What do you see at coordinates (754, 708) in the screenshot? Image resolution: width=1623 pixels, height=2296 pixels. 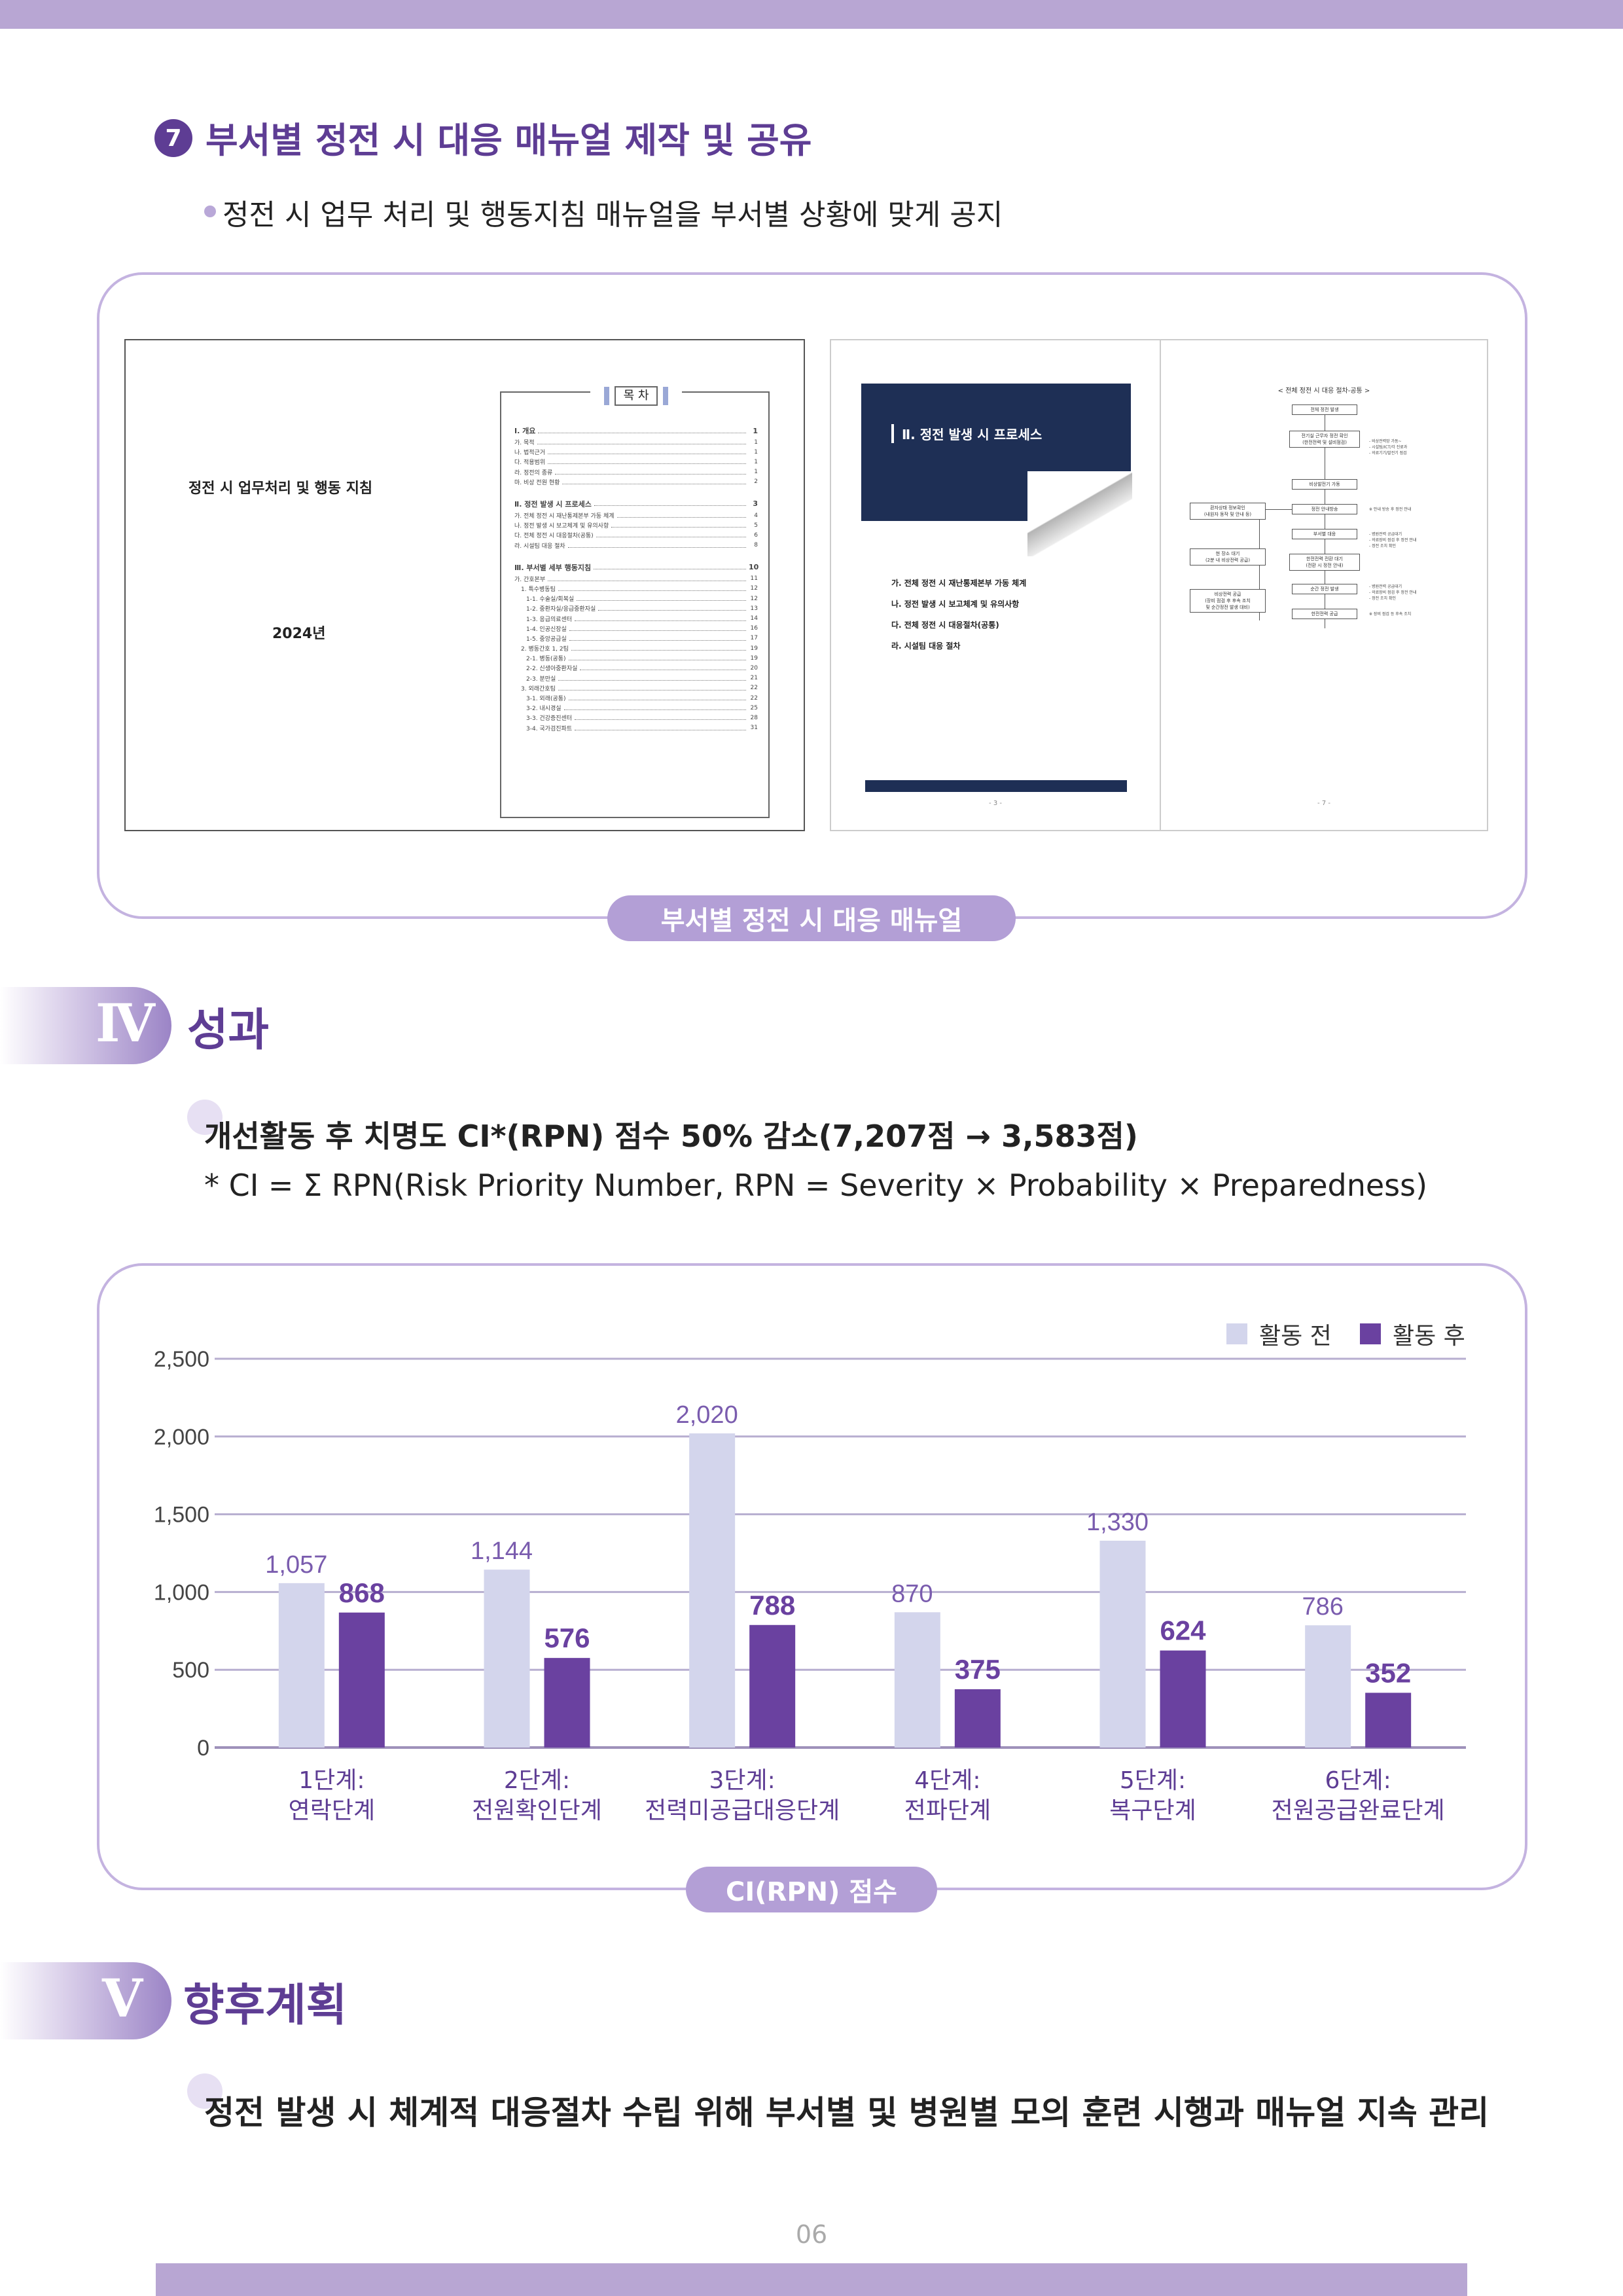 I see `toc-entry-page: 25` at bounding box center [754, 708].